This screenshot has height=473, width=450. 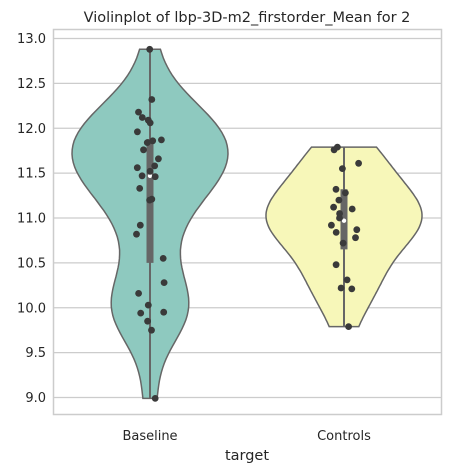 I want to click on y-tick-label: 10.5, so click(x=31, y=263).